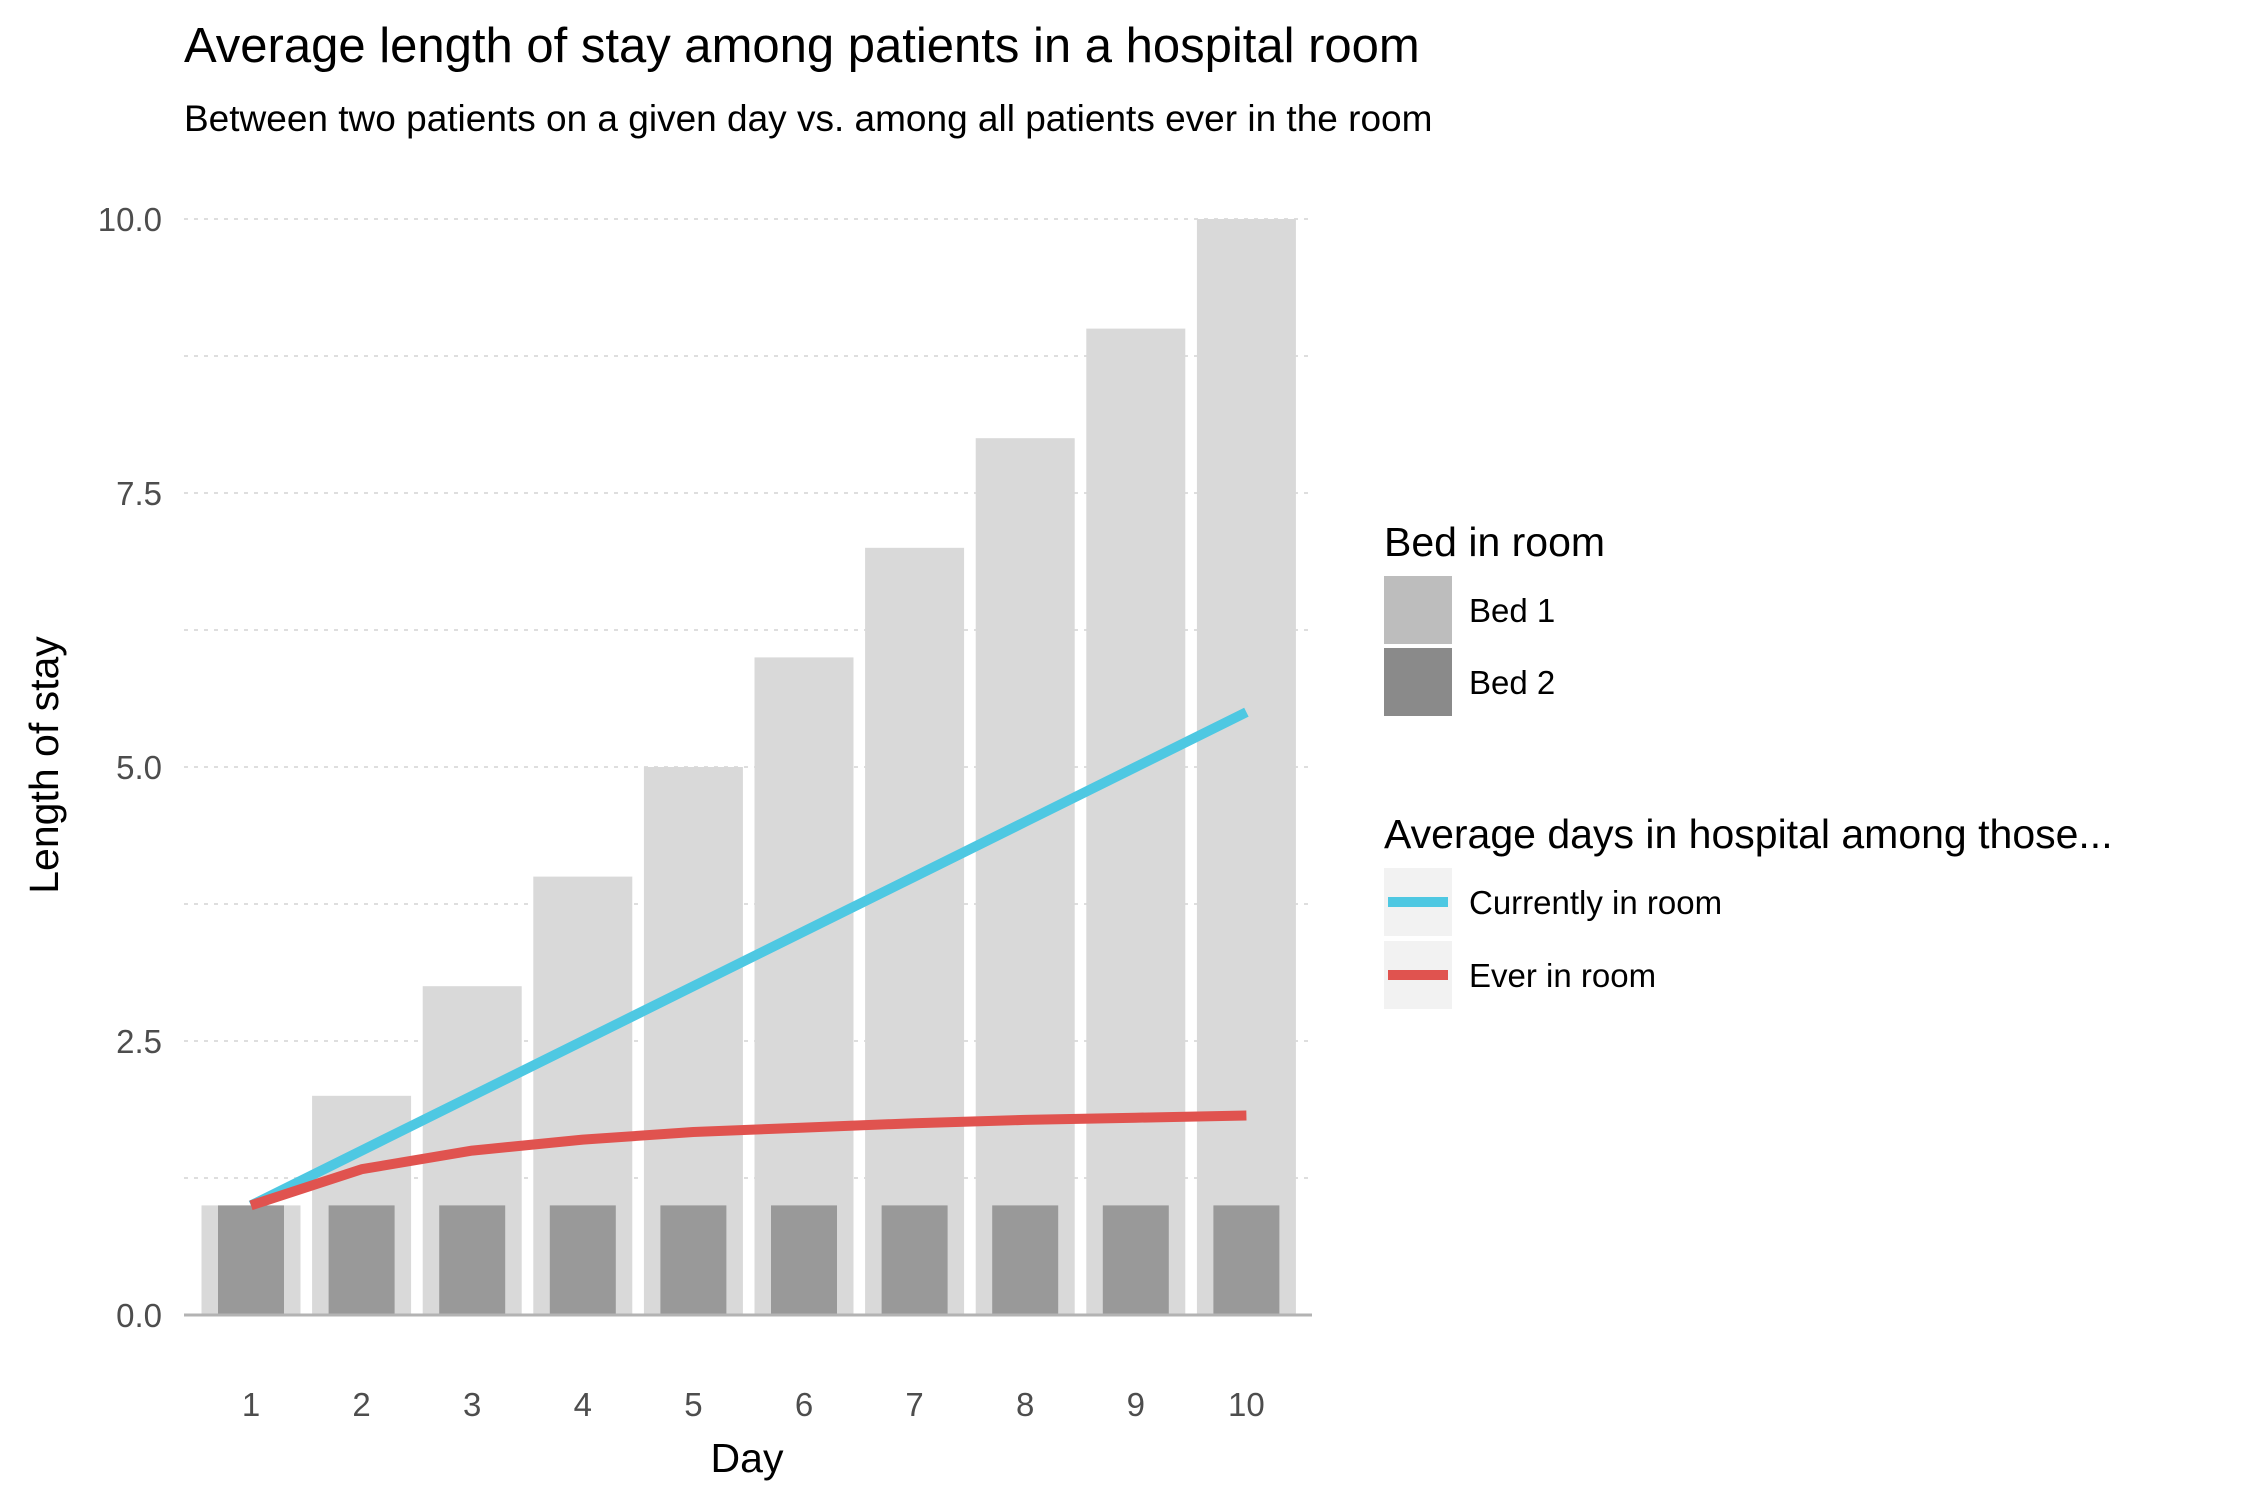 The image size is (2250, 1500). Describe the element at coordinates (1553, 938) in the screenshot. I see `legend-line-items: Currently in room Ever in room` at that location.